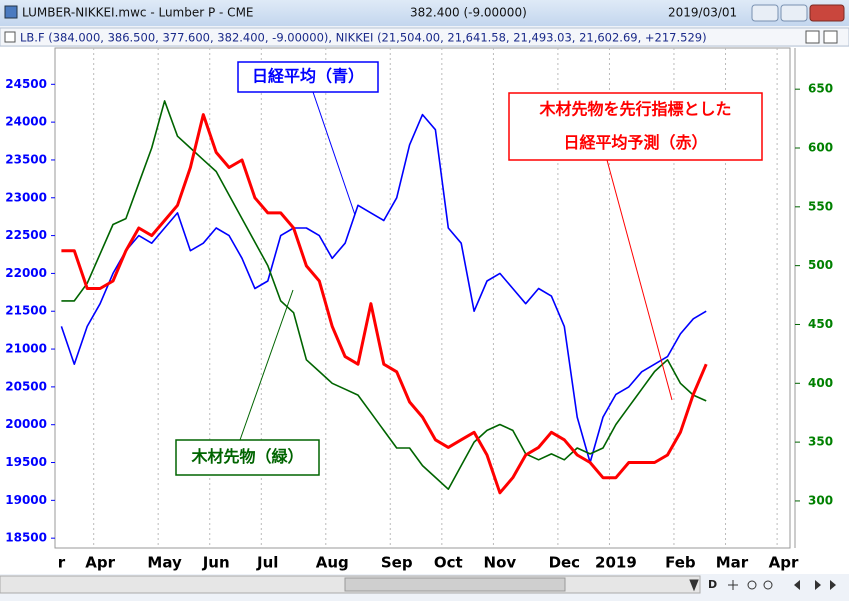  I want to click on window-title: LUMBER-NIKKEI.mwc - Lumber P - CME, so click(138, 13).